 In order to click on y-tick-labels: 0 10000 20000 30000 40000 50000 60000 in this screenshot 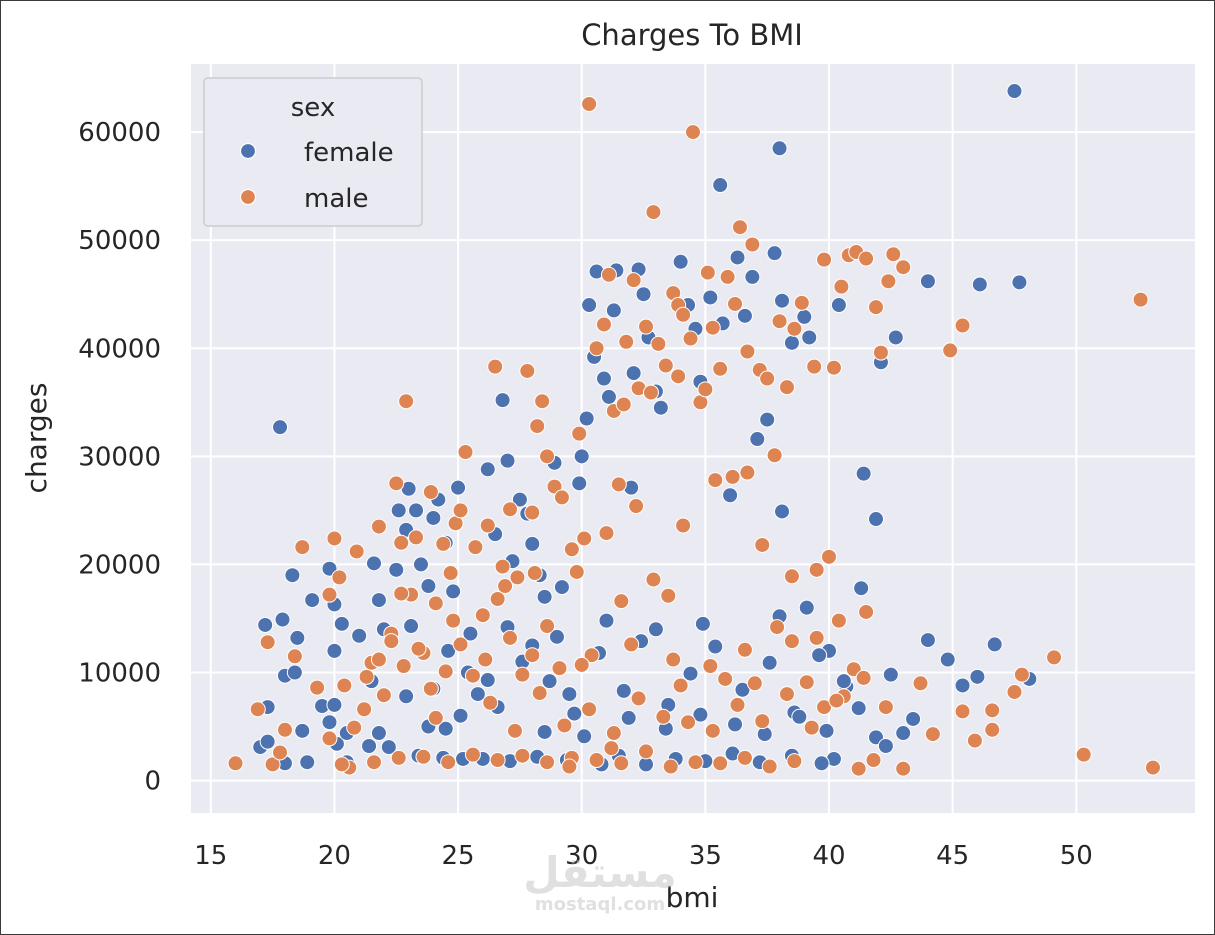, I will do `click(119, 457)`.